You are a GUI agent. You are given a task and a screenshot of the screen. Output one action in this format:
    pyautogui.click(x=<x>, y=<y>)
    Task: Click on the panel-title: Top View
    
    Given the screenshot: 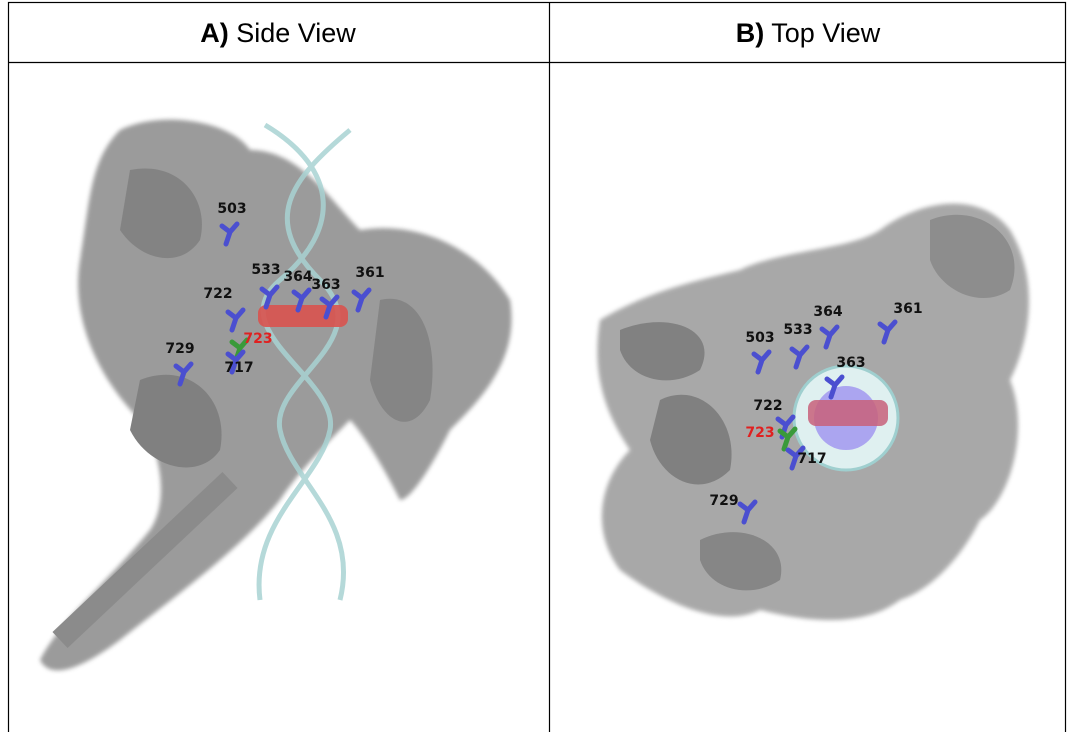 What is the action you would take?
    pyautogui.click(x=826, y=33)
    